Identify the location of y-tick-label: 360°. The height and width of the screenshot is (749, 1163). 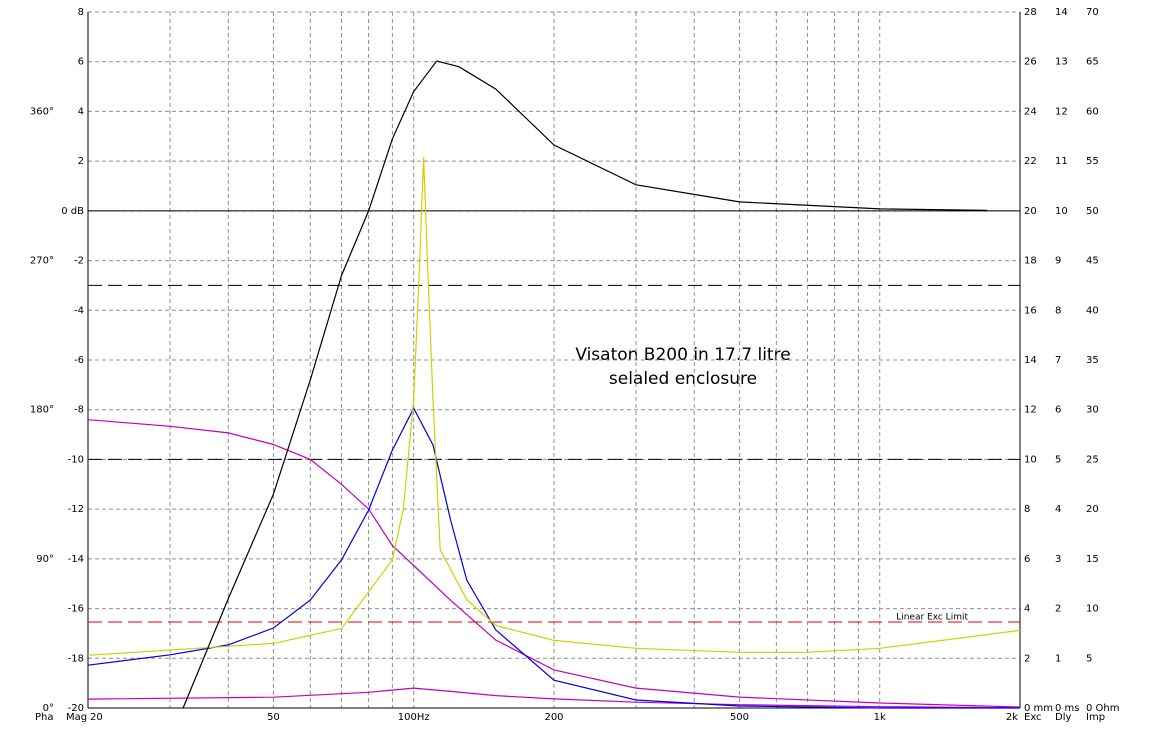
(42, 111).